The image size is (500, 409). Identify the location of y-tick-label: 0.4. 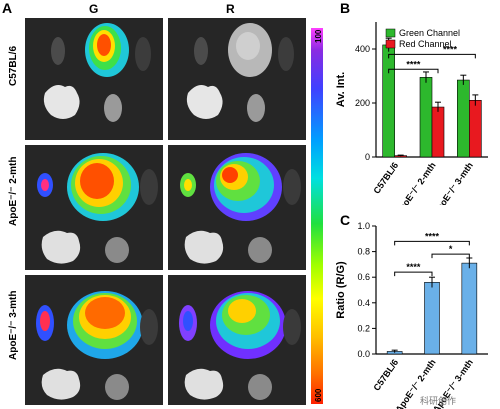
(363, 303).